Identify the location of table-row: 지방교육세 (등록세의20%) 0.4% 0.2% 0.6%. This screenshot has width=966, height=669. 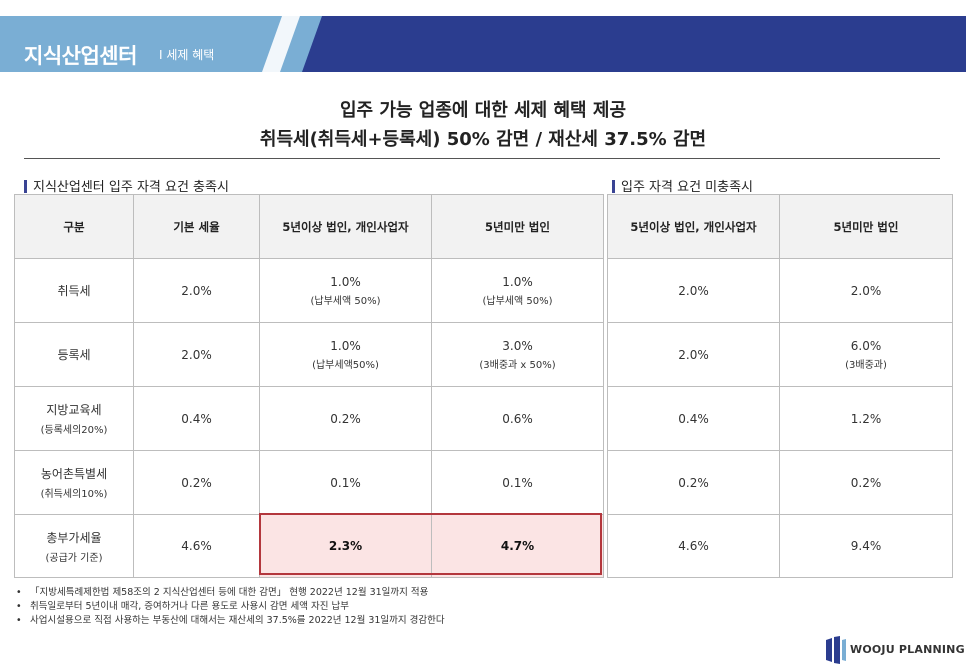
(309, 418).